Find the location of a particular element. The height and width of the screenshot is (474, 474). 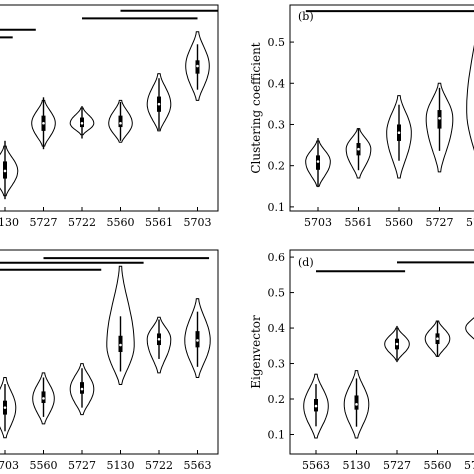

panel-tag: (b) is located at coordinates (306, 16).